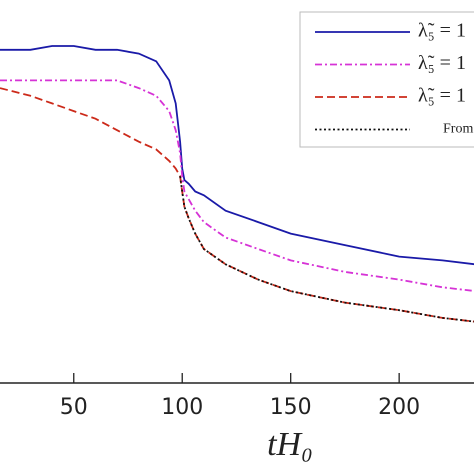  I want to click on legend-box, so click(386, 79).